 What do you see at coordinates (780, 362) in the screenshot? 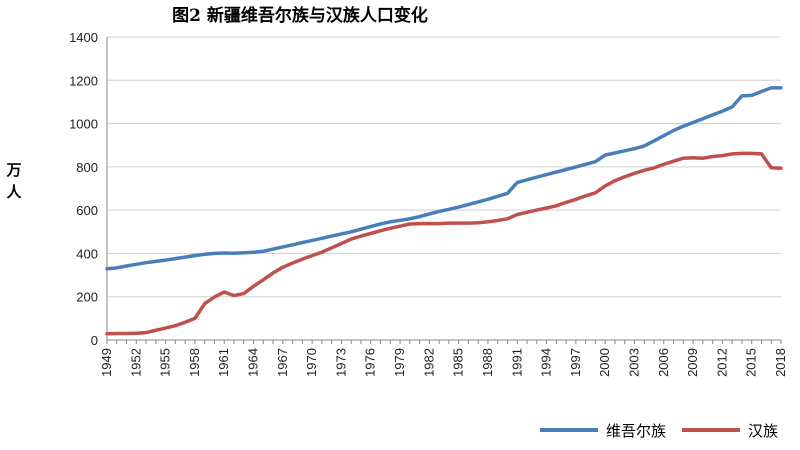
I see `x-tick-label: 2018` at bounding box center [780, 362].